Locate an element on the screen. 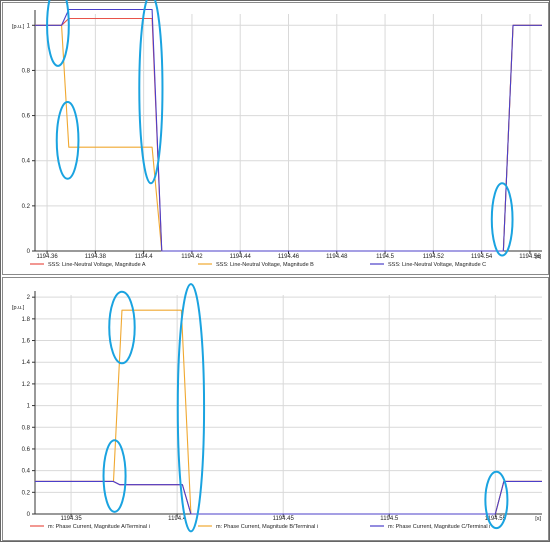 Image resolution: width=550 pixels, height=542 pixels. x-tick-label: 1194.44 is located at coordinates (241, 257).